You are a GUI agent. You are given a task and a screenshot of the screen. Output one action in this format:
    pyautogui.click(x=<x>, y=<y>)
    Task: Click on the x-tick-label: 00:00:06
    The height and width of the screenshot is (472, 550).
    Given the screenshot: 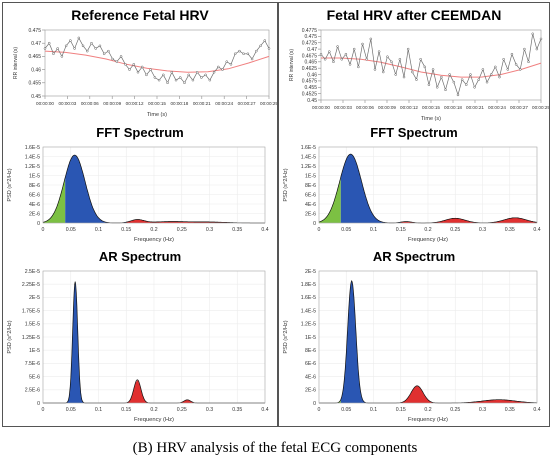 What is the action you would take?
    pyautogui.click(x=365, y=107)
    